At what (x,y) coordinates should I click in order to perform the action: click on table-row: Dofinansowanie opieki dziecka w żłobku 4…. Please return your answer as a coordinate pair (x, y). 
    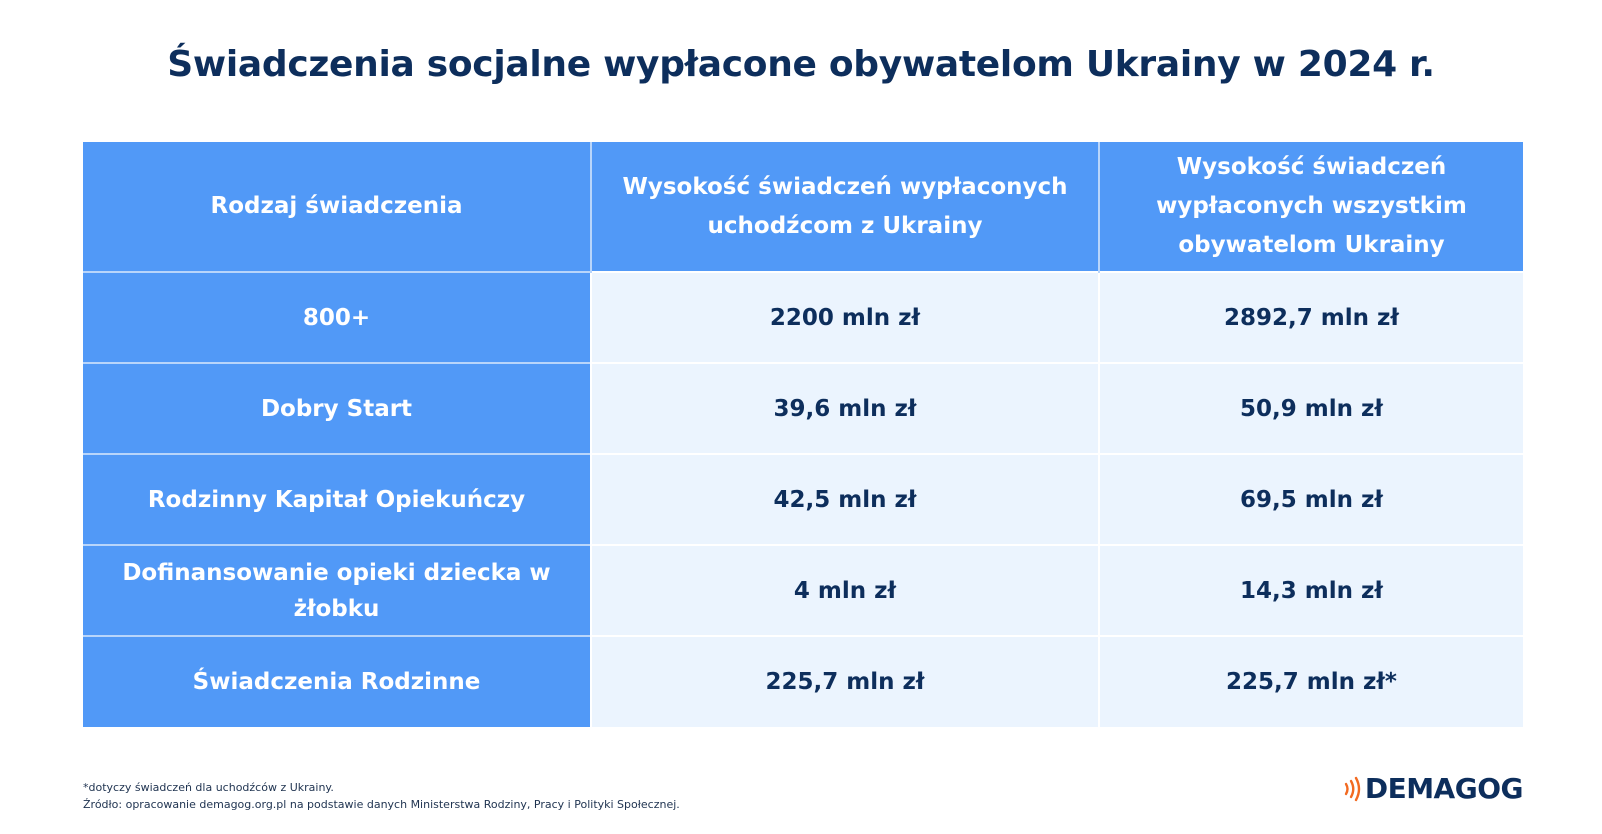
    Looking at the image, I should click on (803, 590).